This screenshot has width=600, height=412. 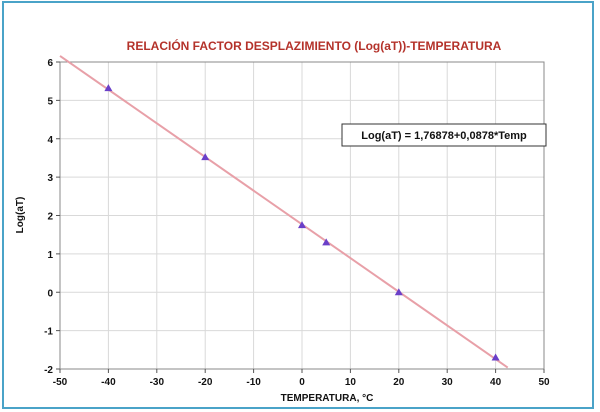 What do you see at coordinates (50, 140) in the screenshot?
I see `y-tick-label: 4` at bounding box center [50, 140].